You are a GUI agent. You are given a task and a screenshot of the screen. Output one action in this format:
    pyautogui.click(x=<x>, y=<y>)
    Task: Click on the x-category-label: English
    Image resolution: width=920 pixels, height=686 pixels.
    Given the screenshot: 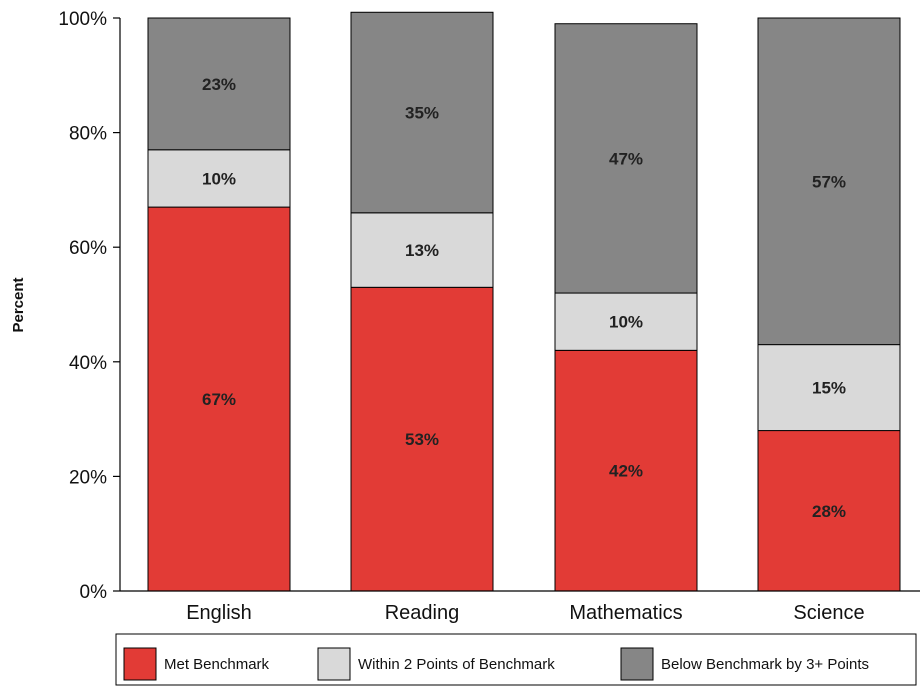 What is the action you would take?
    pyautogui.click(x=219, y=613)
    